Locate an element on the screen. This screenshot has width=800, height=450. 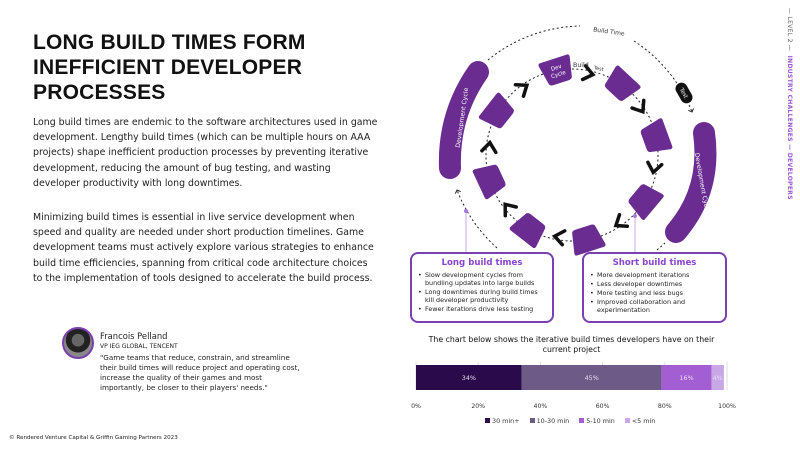
outer-dashed-arc-bottom-right is located at coordinates (661, 246).